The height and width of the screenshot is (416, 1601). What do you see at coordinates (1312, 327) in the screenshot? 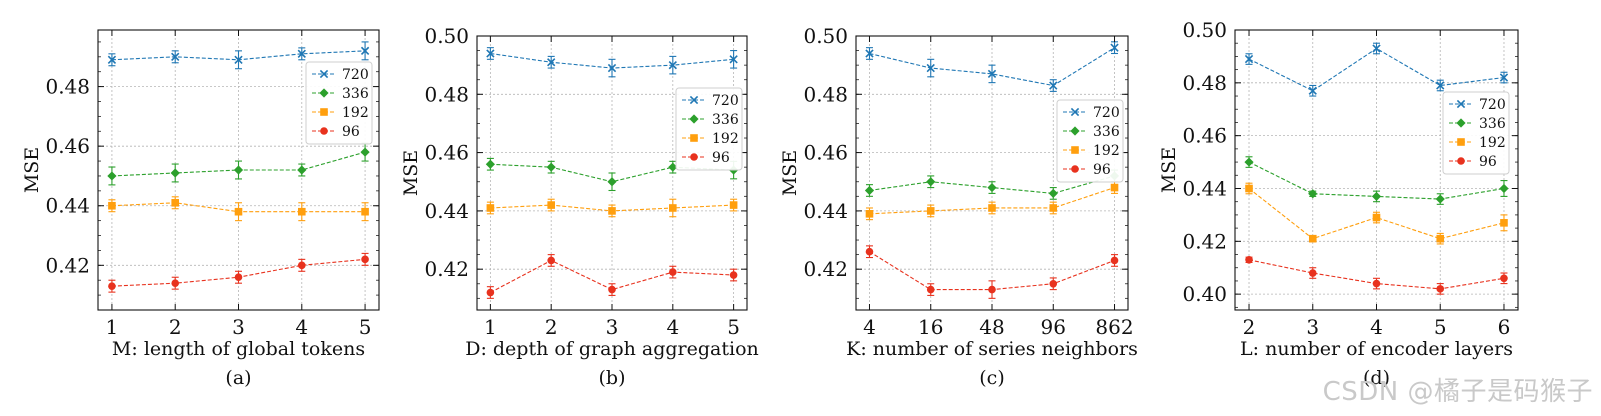
I see `x-tick-label: 3` at bounding box center [1312, 327].